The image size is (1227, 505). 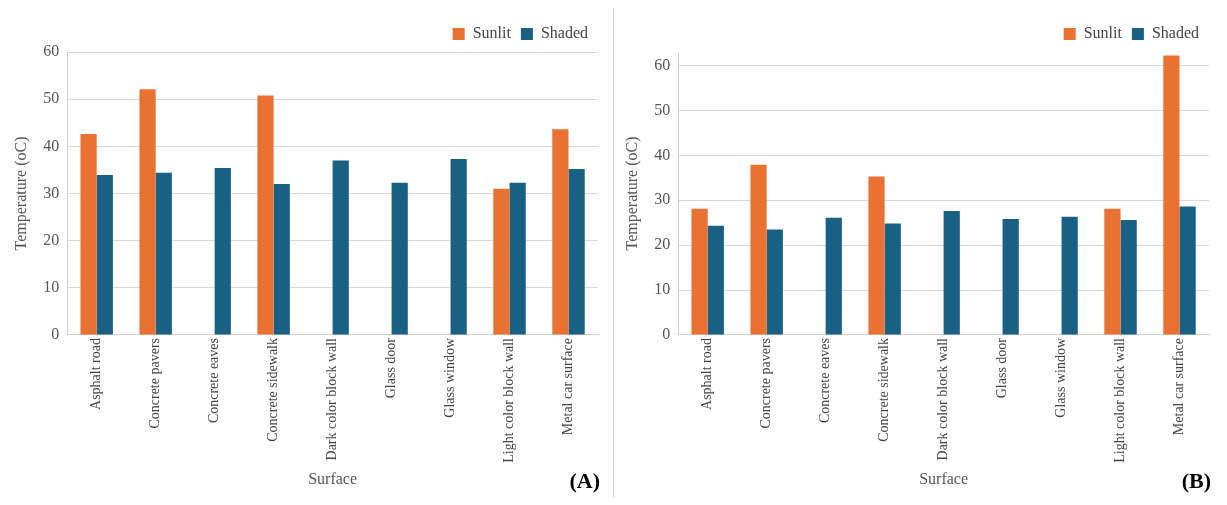 I want to click on text: (A), so click(x=584, y=480).